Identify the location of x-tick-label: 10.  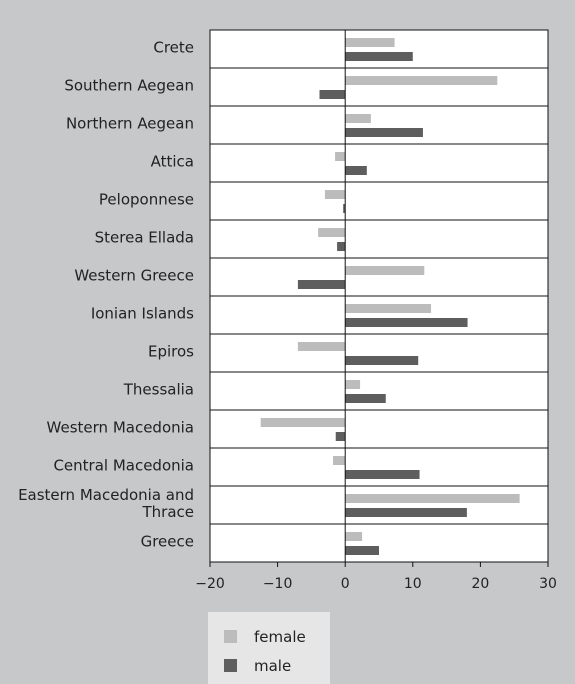
(413, 584).